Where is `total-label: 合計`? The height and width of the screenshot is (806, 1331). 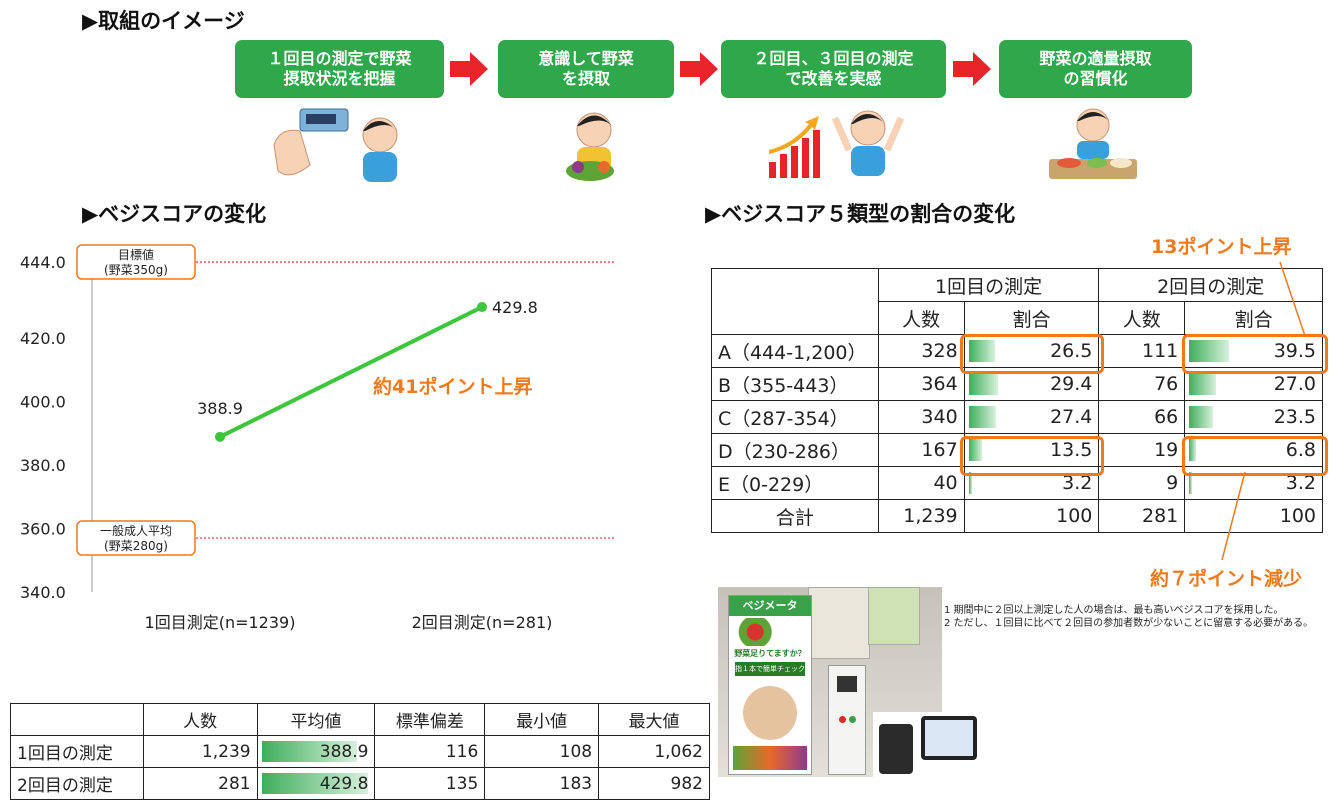 total-label: 合計 is located at coordinates (795, 516).